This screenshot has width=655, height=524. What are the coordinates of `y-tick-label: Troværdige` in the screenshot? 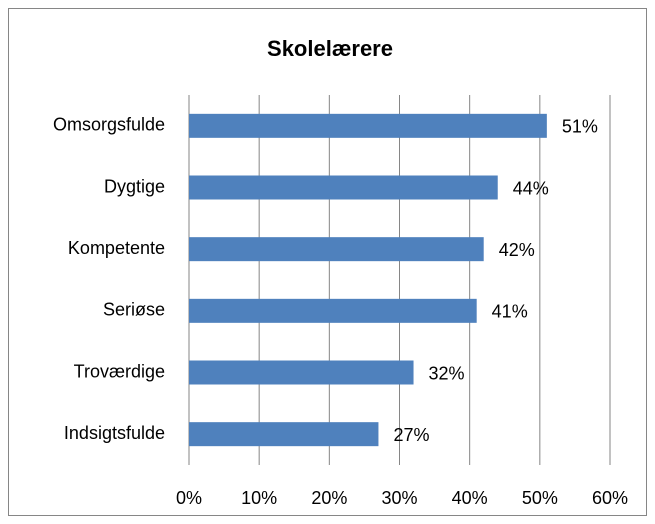 It's located at (119, 371).